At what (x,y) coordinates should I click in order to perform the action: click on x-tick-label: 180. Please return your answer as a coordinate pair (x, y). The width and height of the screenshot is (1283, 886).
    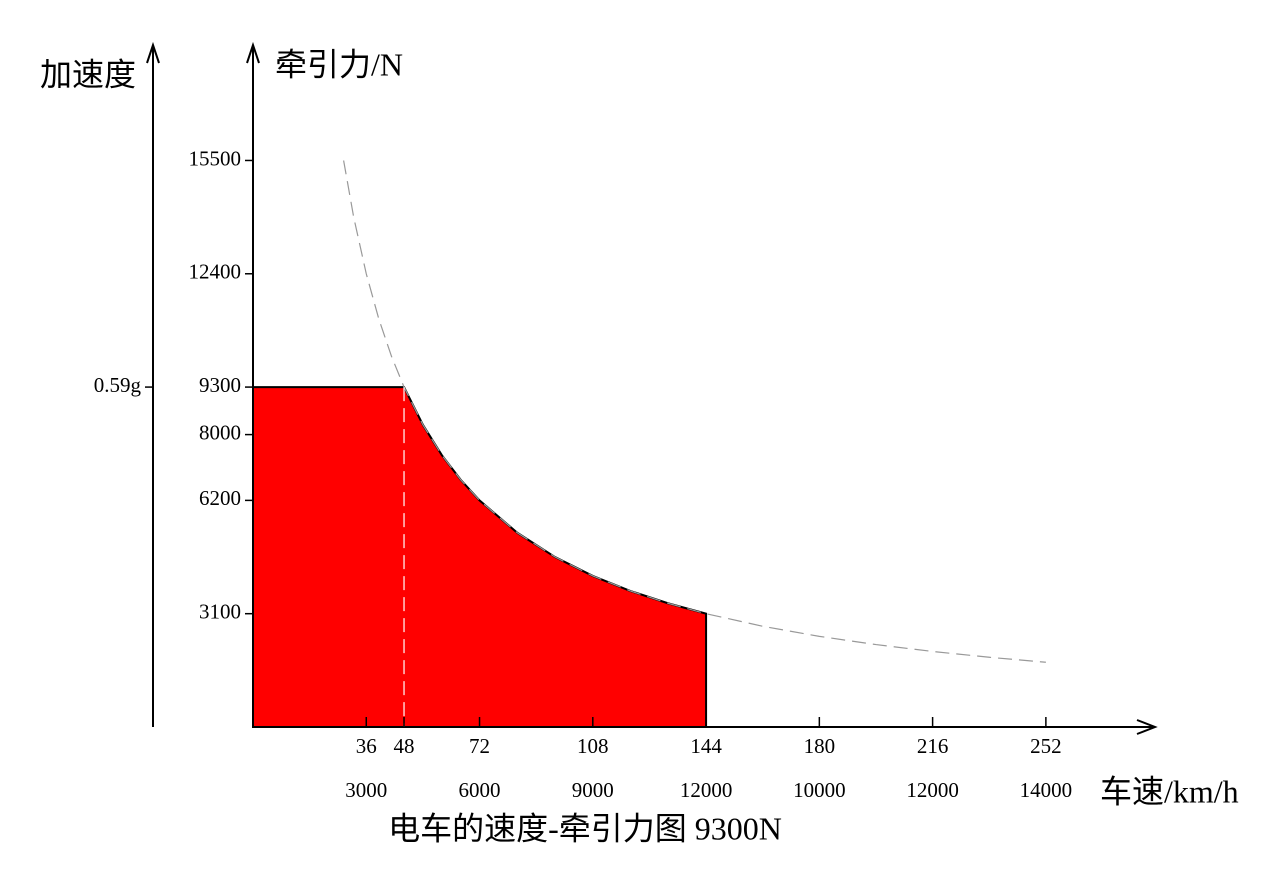
    Looking at the image, I should click on (820, 746).